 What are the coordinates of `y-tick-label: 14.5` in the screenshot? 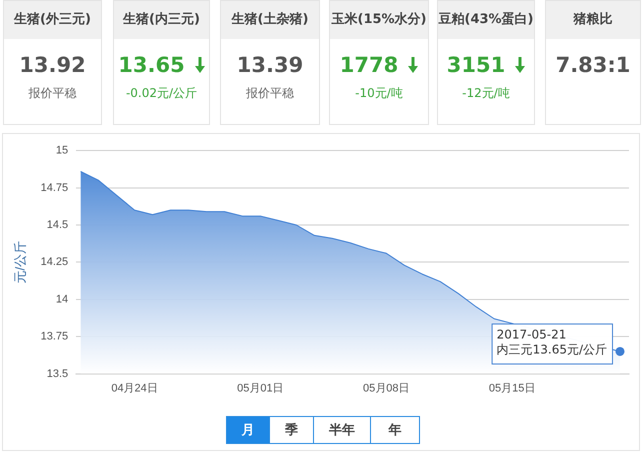 It's located at (57, 225).